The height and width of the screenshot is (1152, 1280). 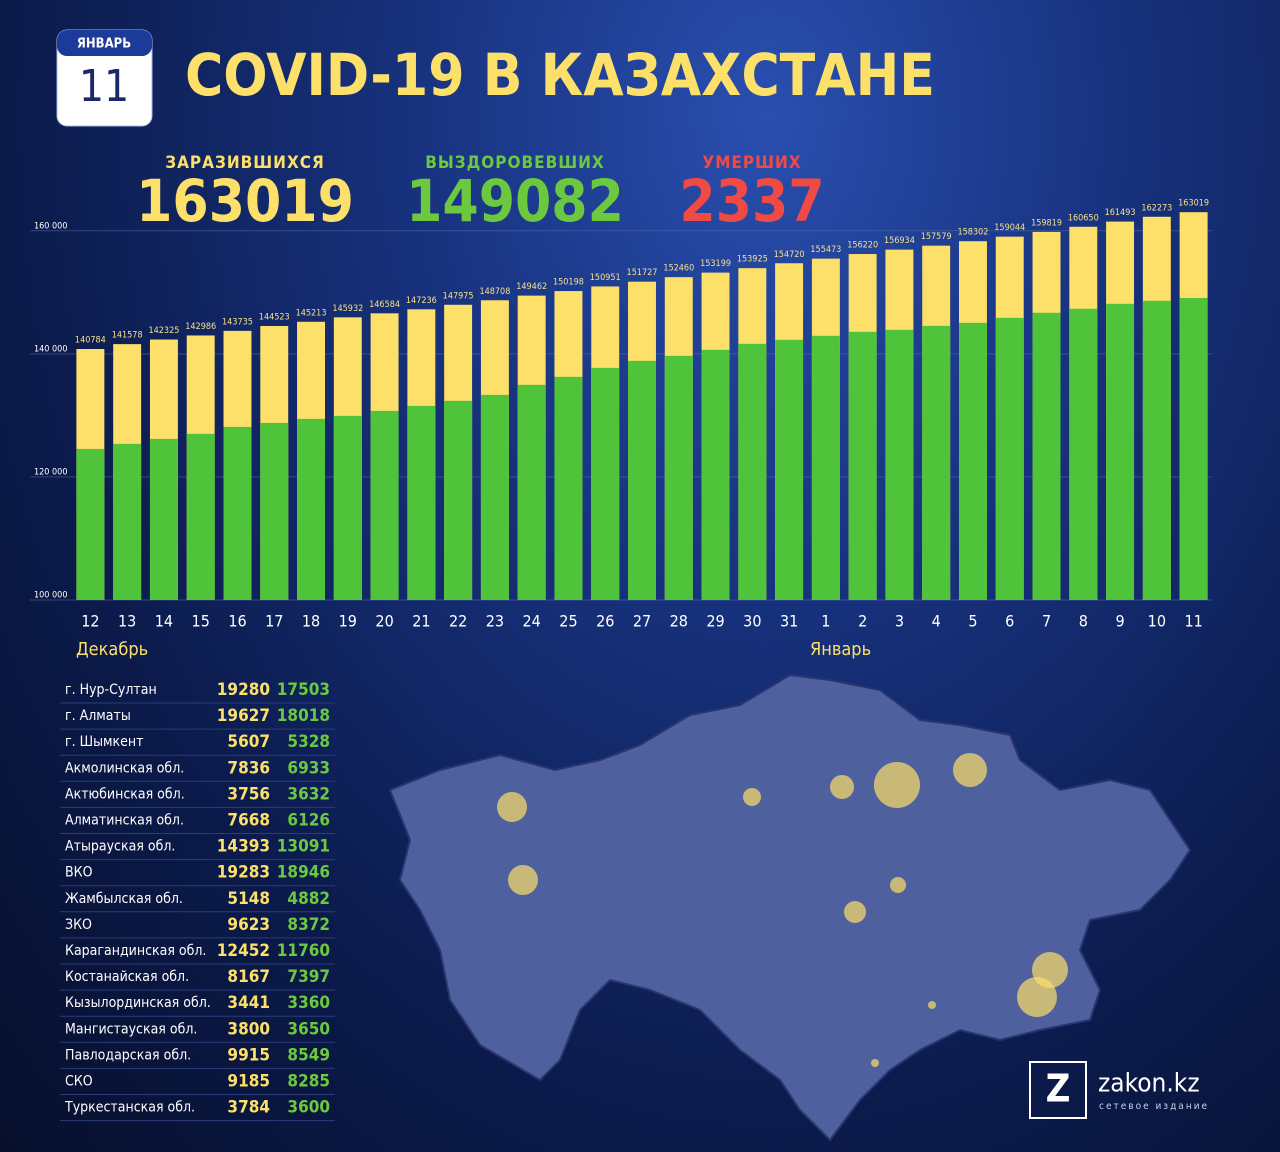 I want to click on value-label: 162273, so click(x=1156, y=208).